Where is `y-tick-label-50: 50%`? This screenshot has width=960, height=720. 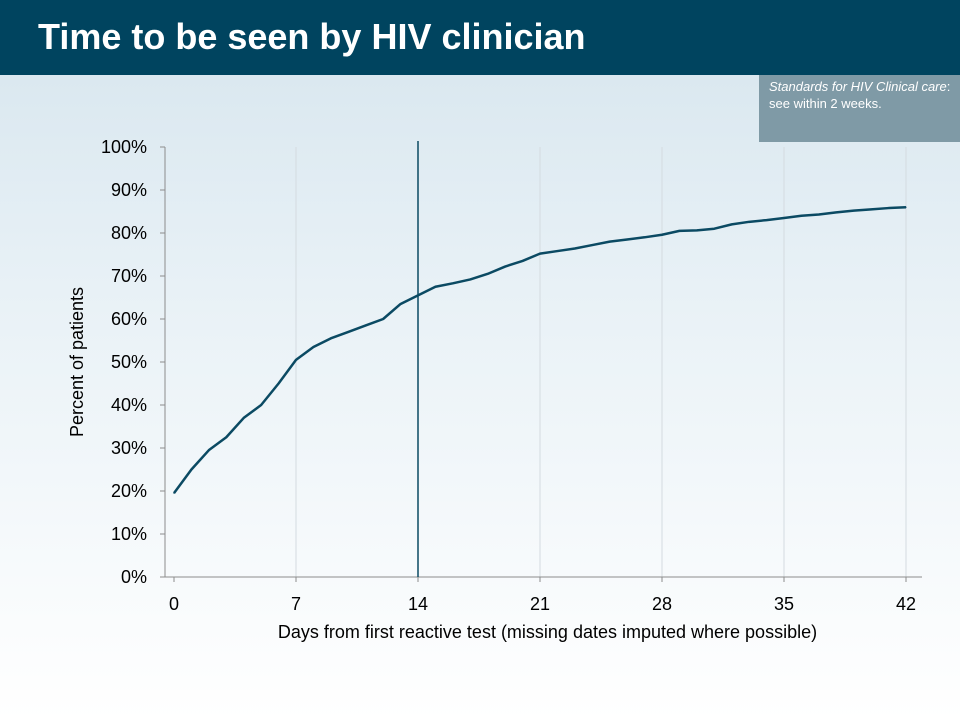 y-tick-label-50: 50% is located at coordinates (129, 362).